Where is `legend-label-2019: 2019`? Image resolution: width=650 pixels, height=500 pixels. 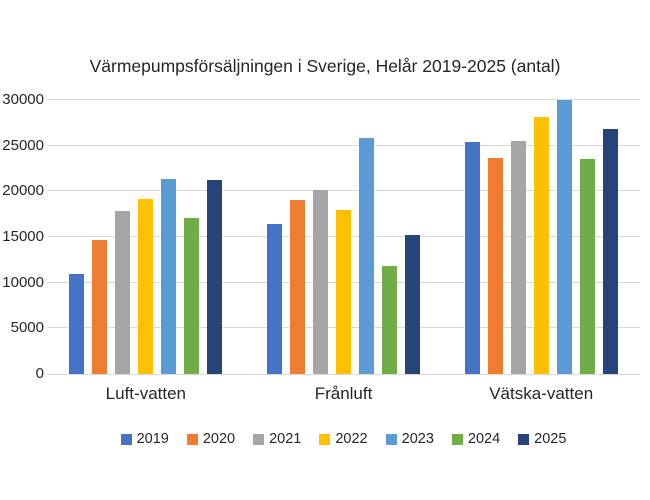 legend-label-2019: 2019 is located at coordinates (152, 439).